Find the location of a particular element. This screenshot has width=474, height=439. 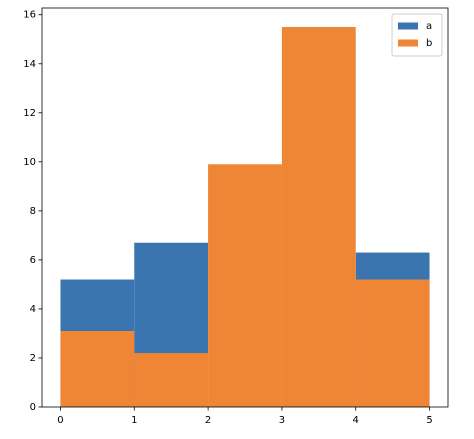

x-tick-label: 5 is located at coordinates (429, 420).